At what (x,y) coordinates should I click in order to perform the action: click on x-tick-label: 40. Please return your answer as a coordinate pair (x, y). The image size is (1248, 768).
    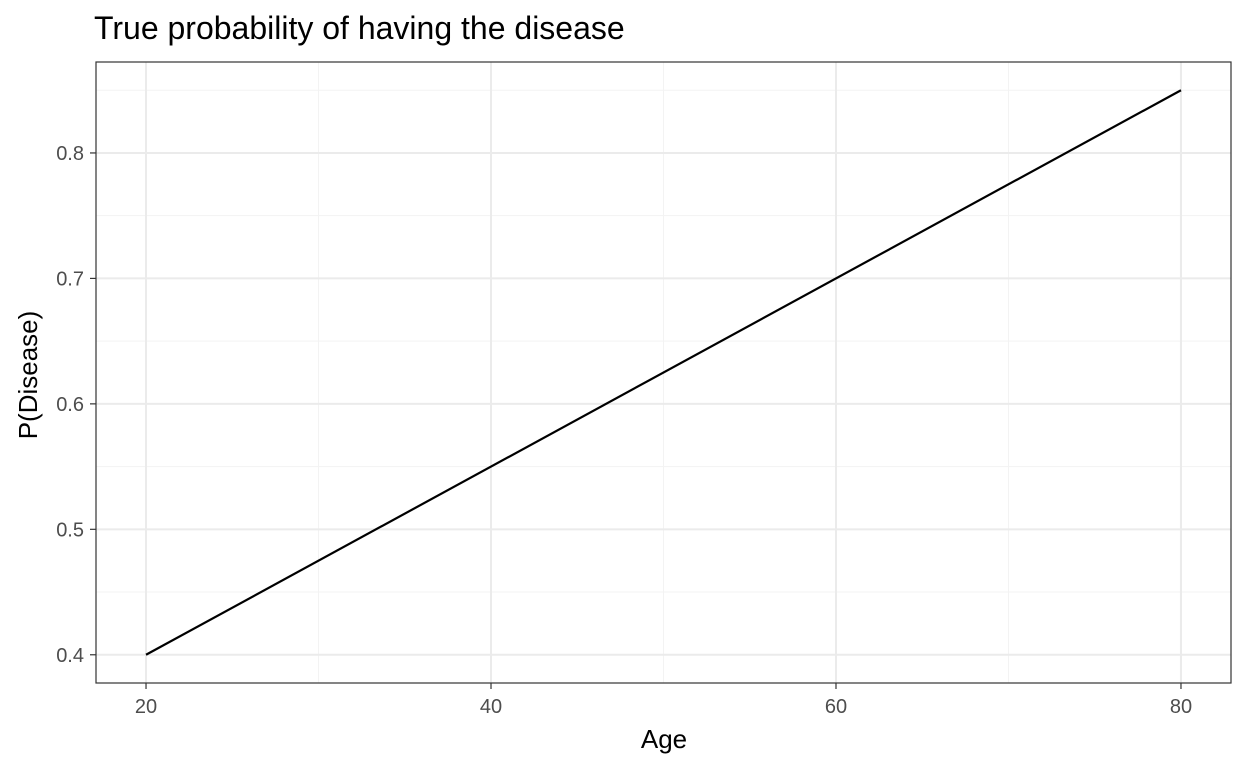
    Looking at the image, I should click on (491, 707).